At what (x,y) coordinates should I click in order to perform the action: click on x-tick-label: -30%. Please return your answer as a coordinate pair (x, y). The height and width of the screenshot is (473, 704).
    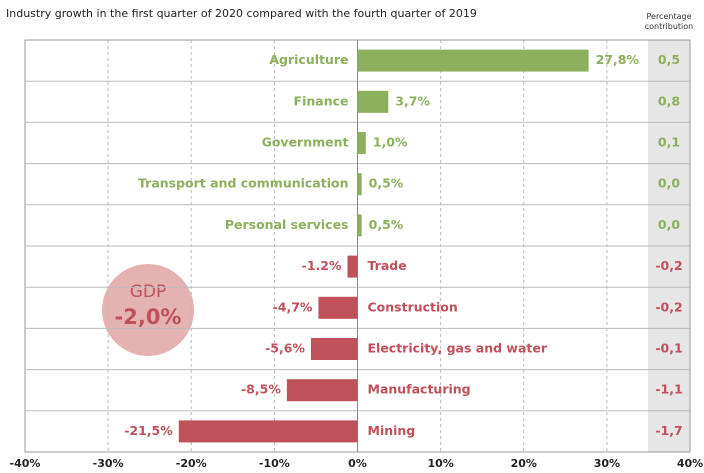
    Looking at the image, I should click on (108, 463).